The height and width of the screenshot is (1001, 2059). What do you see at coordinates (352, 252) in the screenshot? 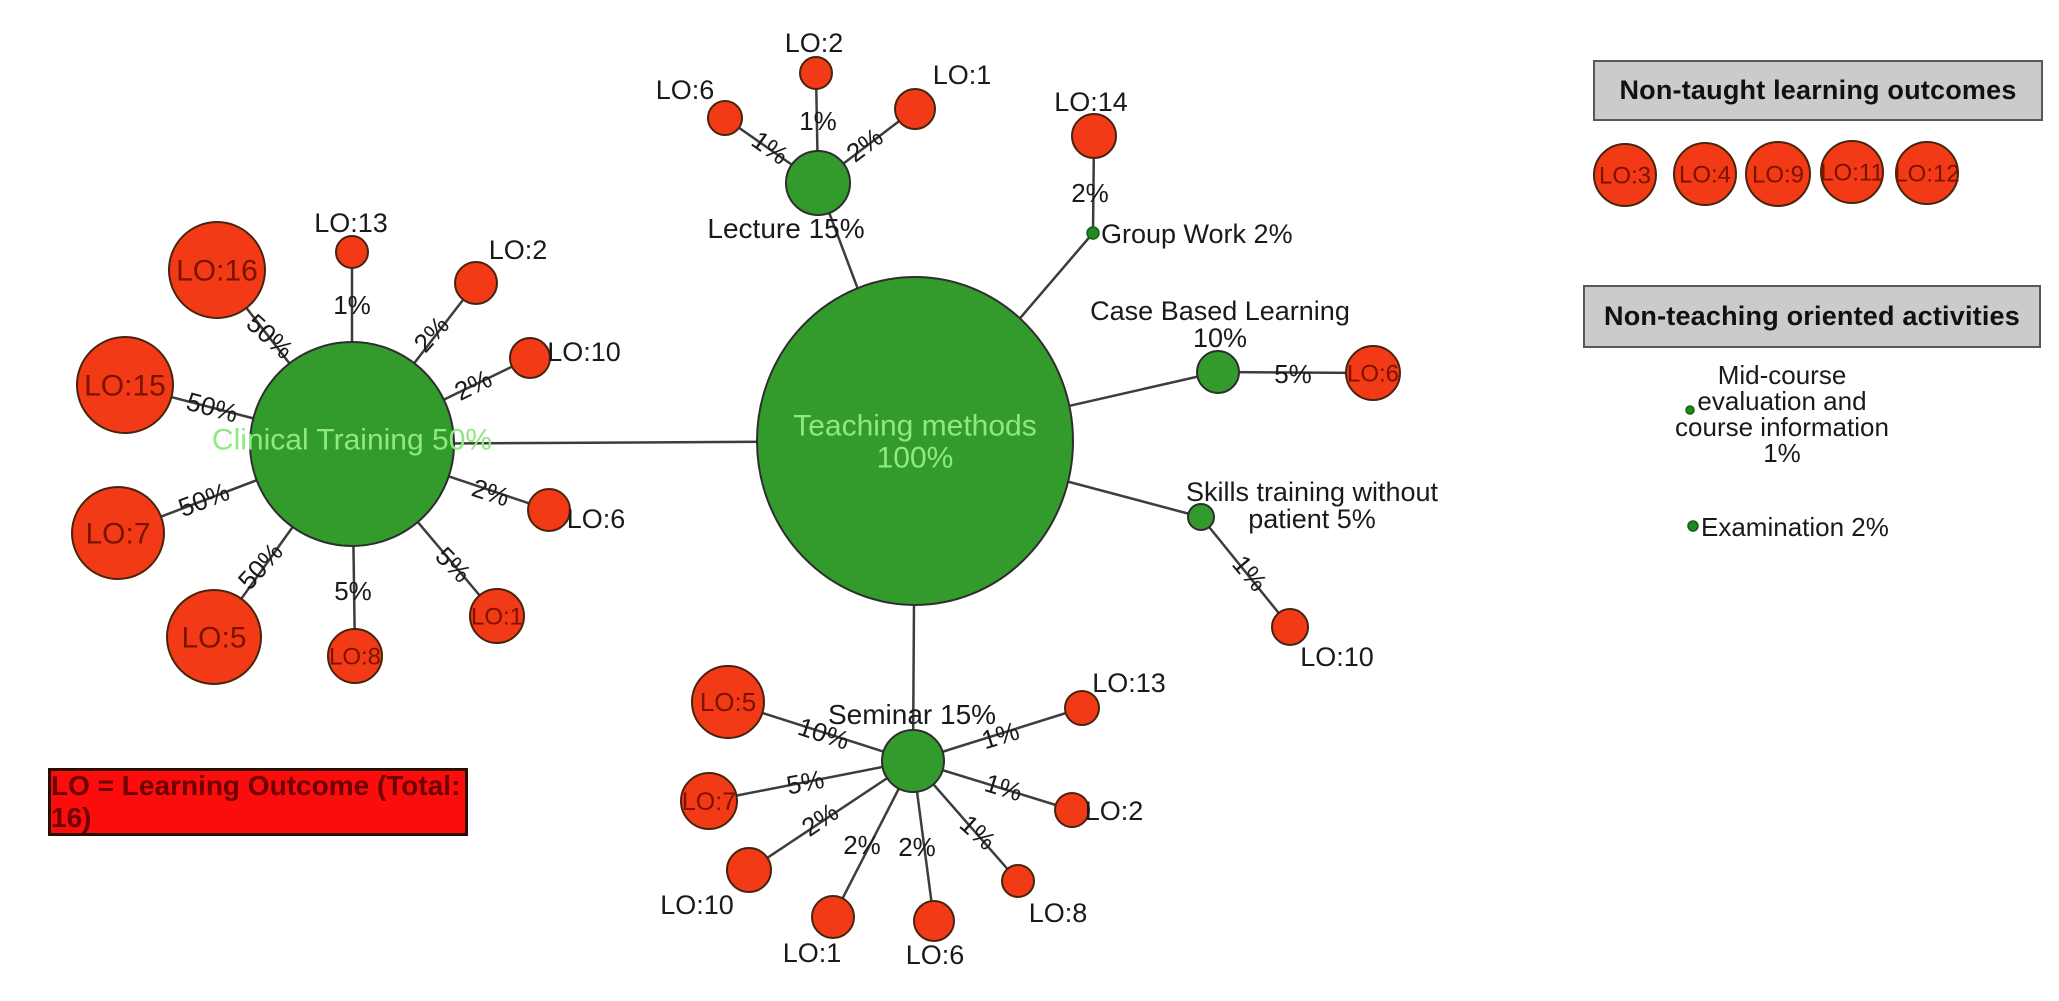
I see `node-cl-lo13` at bounding box center [352, 252].